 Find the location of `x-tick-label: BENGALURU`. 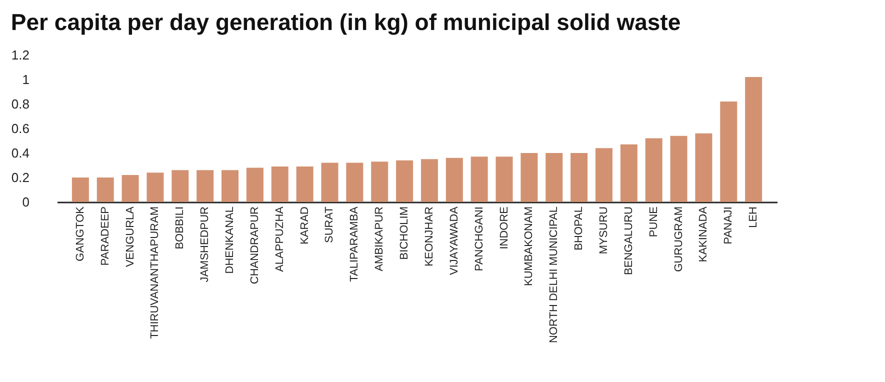

x-tick-label: BENGALURU is located at coordinates (628, 240).